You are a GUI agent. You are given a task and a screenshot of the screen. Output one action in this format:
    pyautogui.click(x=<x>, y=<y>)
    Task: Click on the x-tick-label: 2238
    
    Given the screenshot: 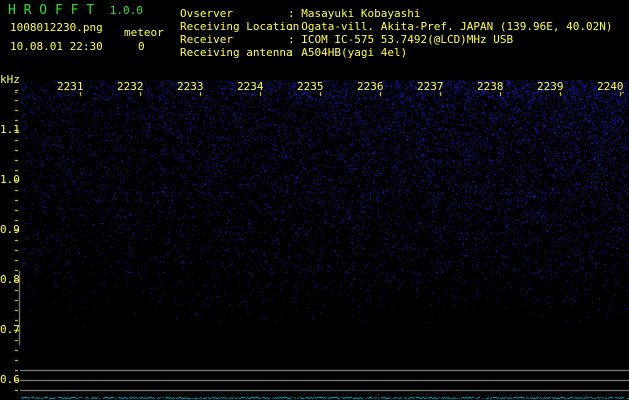 What is the action you would take?
    pyautogui.click(x=490, y=86)
    